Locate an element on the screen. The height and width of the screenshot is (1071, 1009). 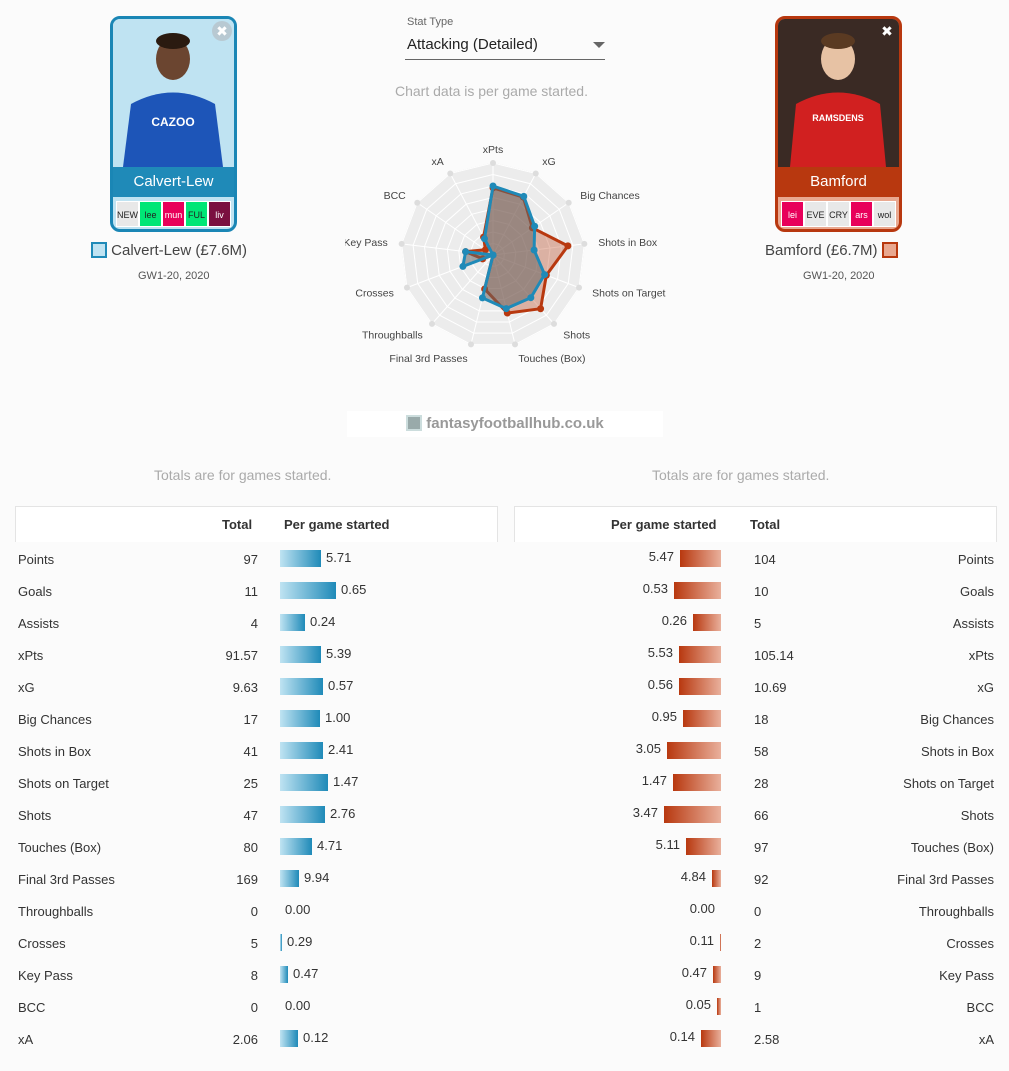
table-row: Points 97 5.71 is located at coordinates (260, 560).